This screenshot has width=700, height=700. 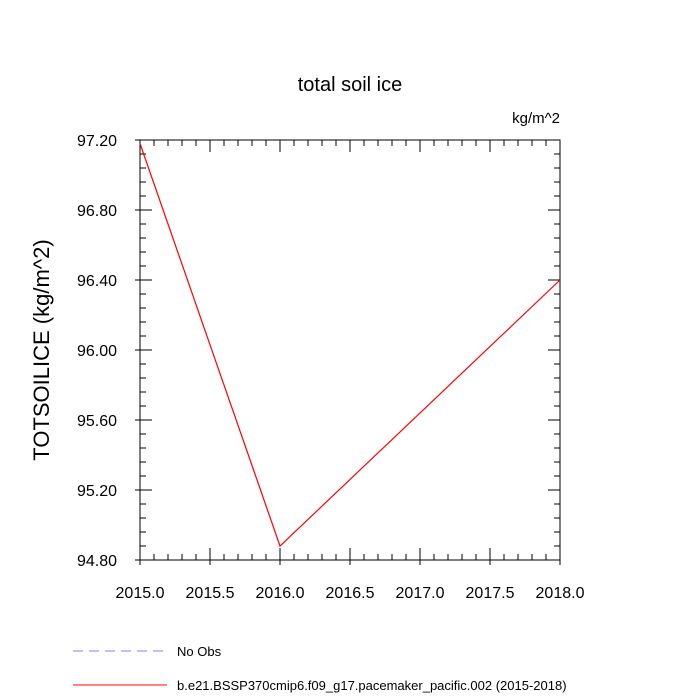 I want to click on x-tick-label: 2016.5, so click(x=350, y=593).